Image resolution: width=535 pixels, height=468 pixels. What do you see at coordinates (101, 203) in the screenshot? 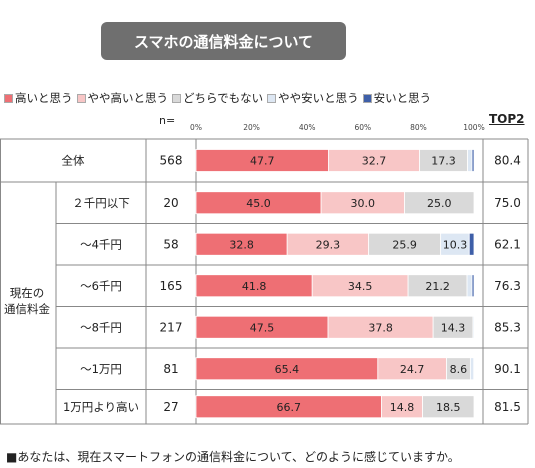
I see `category-label: ２千円以下` at bounding box center [101, 203].